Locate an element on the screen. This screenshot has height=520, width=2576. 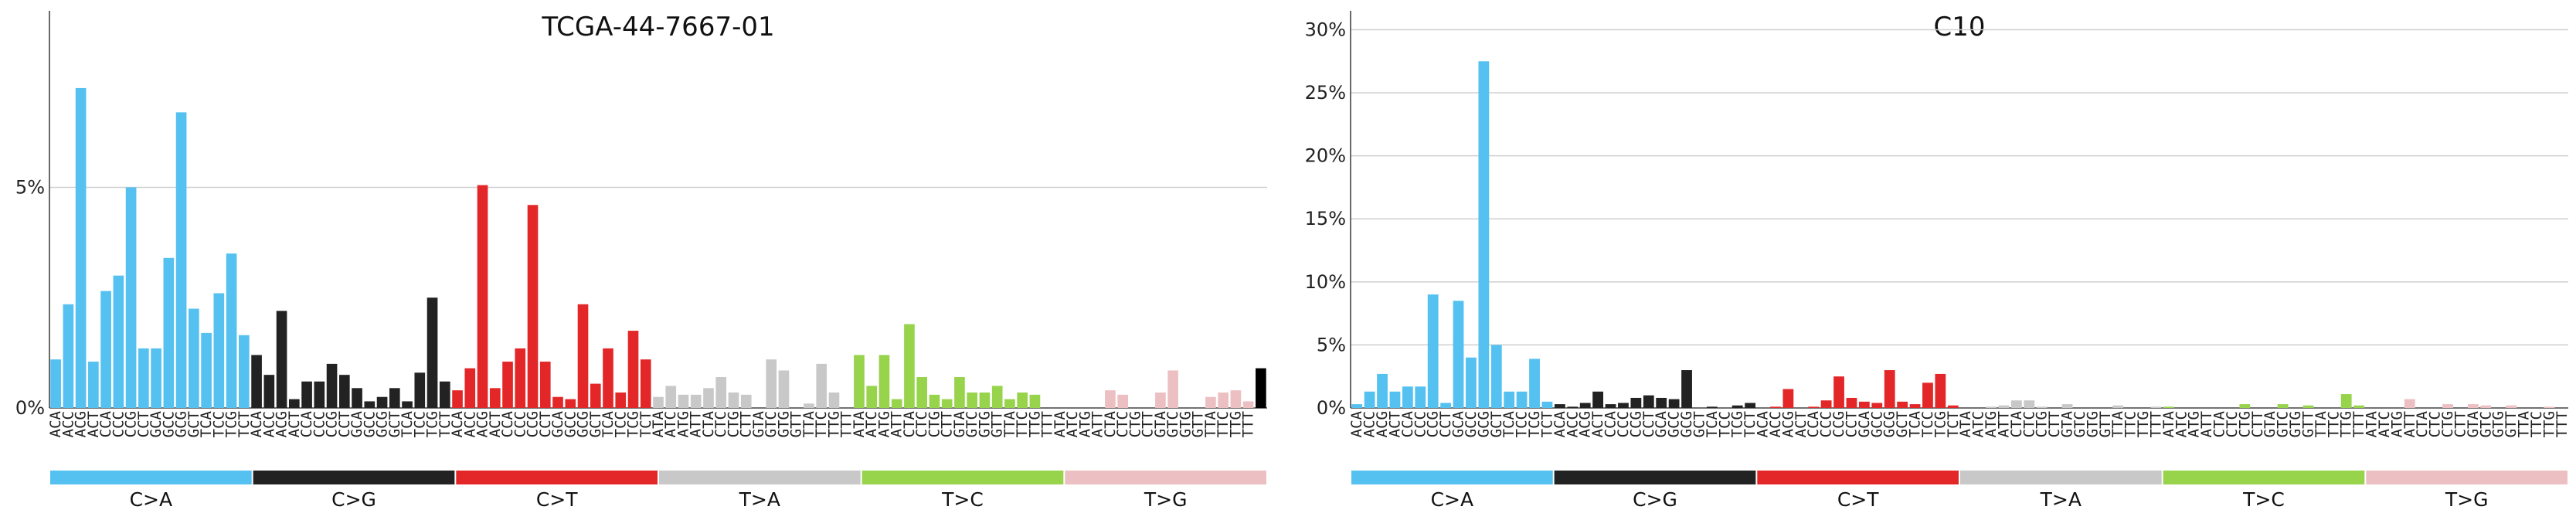
y-tick-label: 0% is located at coordinates (30, 408).